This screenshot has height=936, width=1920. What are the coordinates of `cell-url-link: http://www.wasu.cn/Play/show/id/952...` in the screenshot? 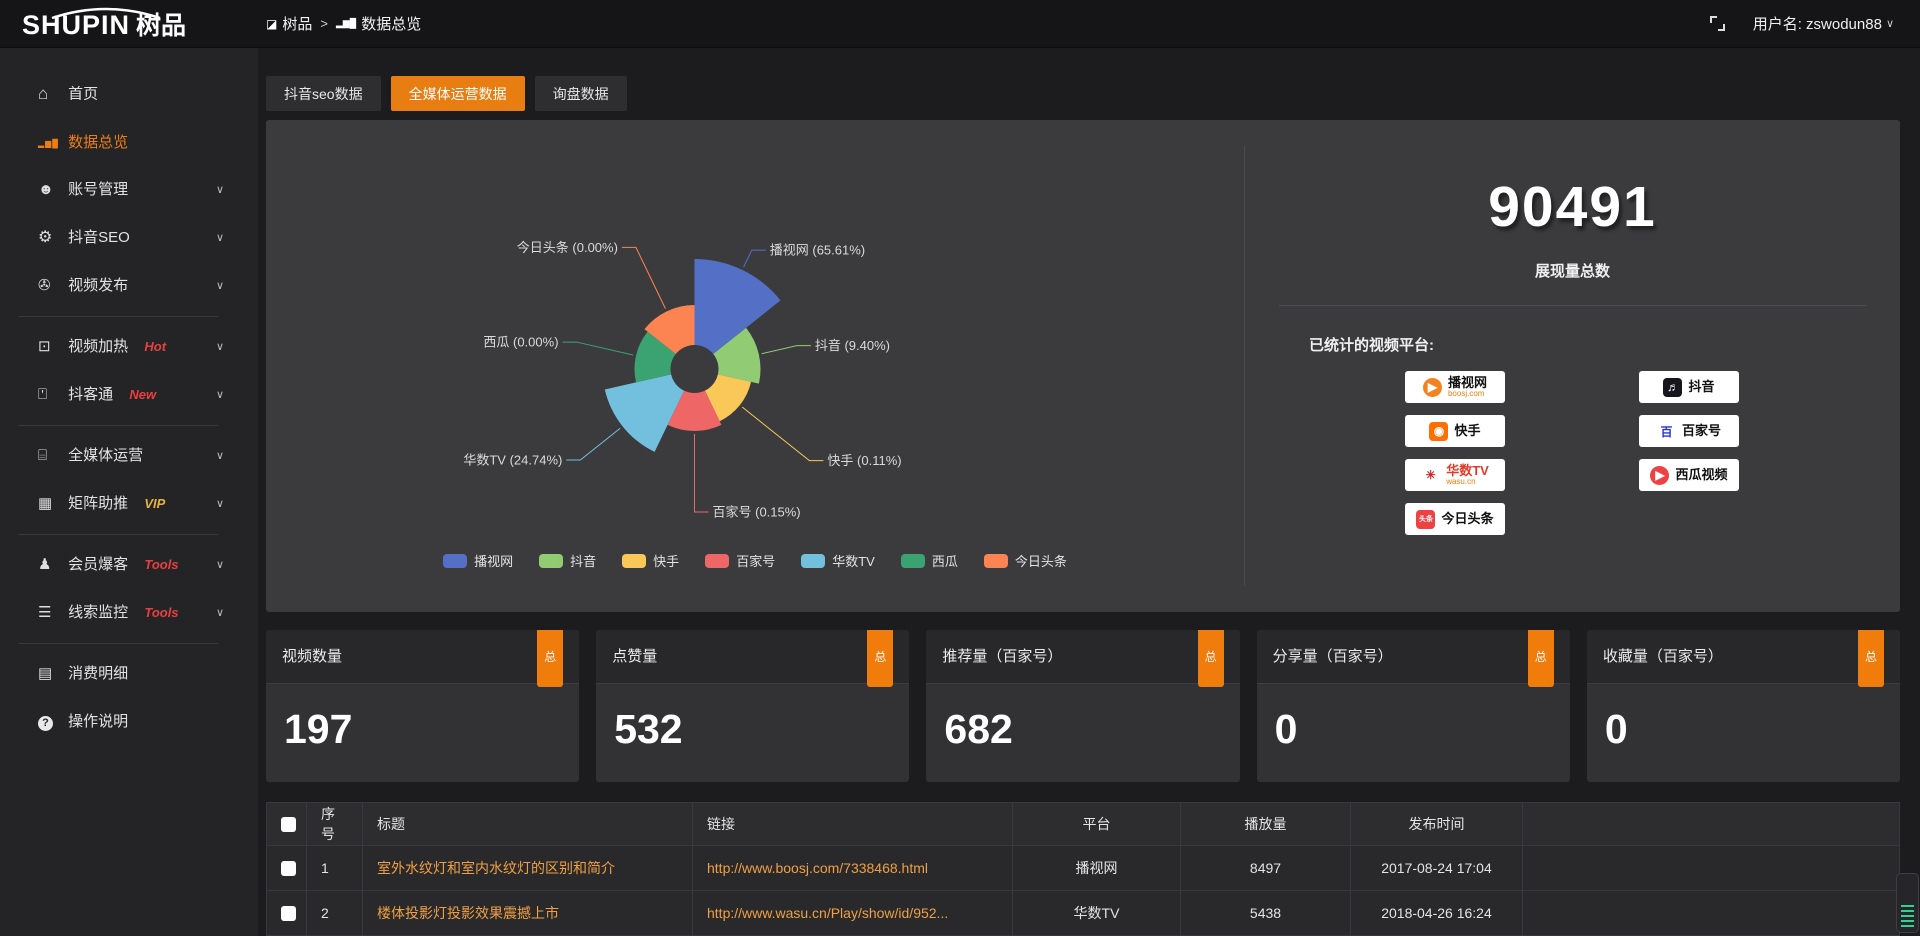 It's located at (828, 913).